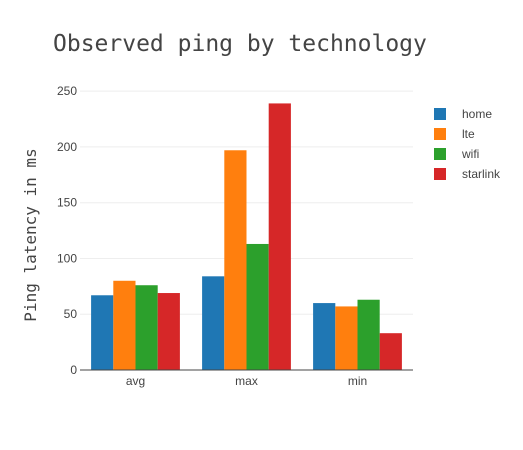 The height and width of the screenshot is (450, 523). Describe the element at coordinates (477, 114) in the screenshot. I see `legend-label: home` at that location.